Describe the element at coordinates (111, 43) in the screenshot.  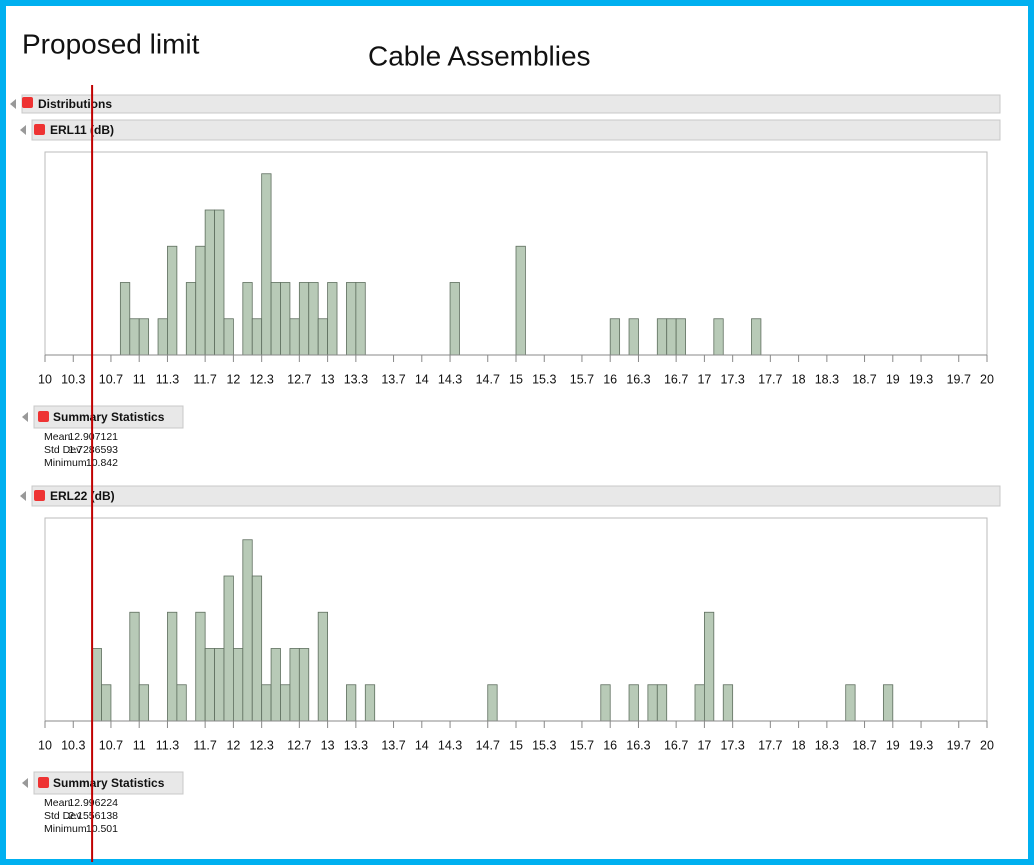
I see `limit-label: Proposed limit` at that location.